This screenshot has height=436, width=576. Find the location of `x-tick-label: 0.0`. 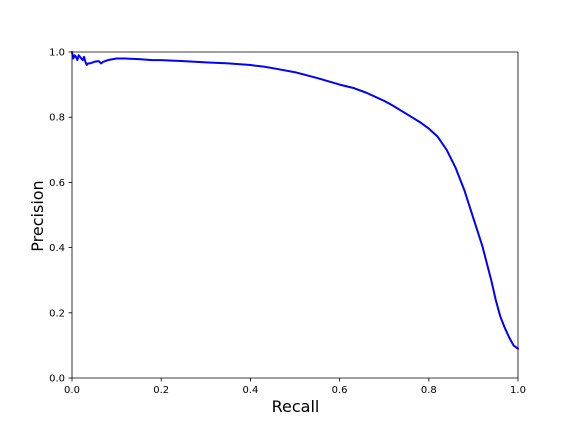

x-tick-label: 0.0 is located at coordinates (72, 390).